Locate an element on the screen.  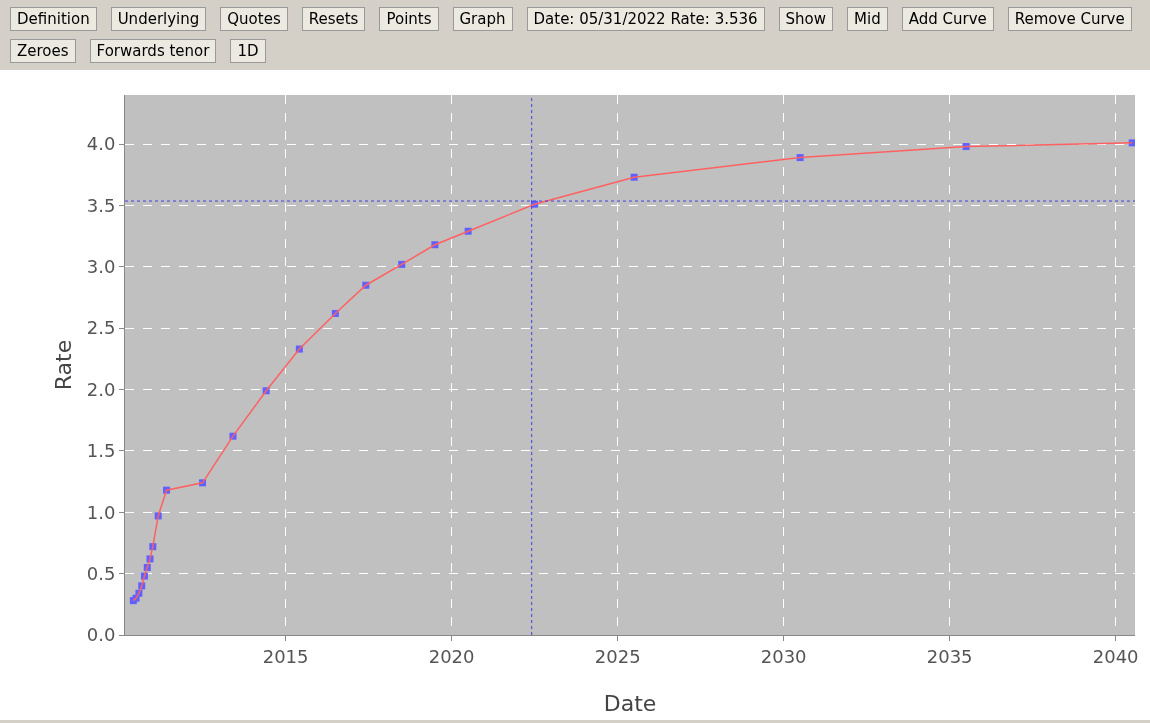
y-tick-label: 0.0 is located at coordinates (101, 635).